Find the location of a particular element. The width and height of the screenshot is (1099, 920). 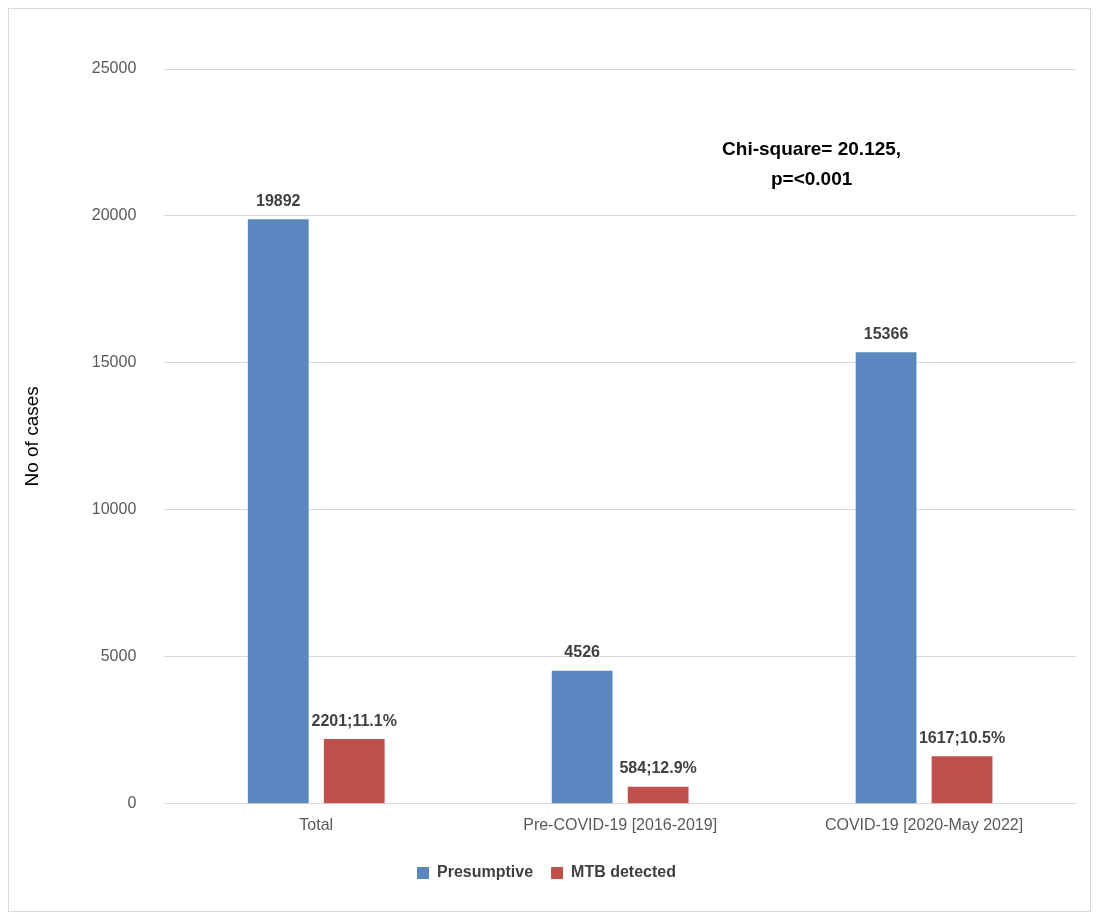

y-tick-label: 25000 is located at coordinates (114, 68).